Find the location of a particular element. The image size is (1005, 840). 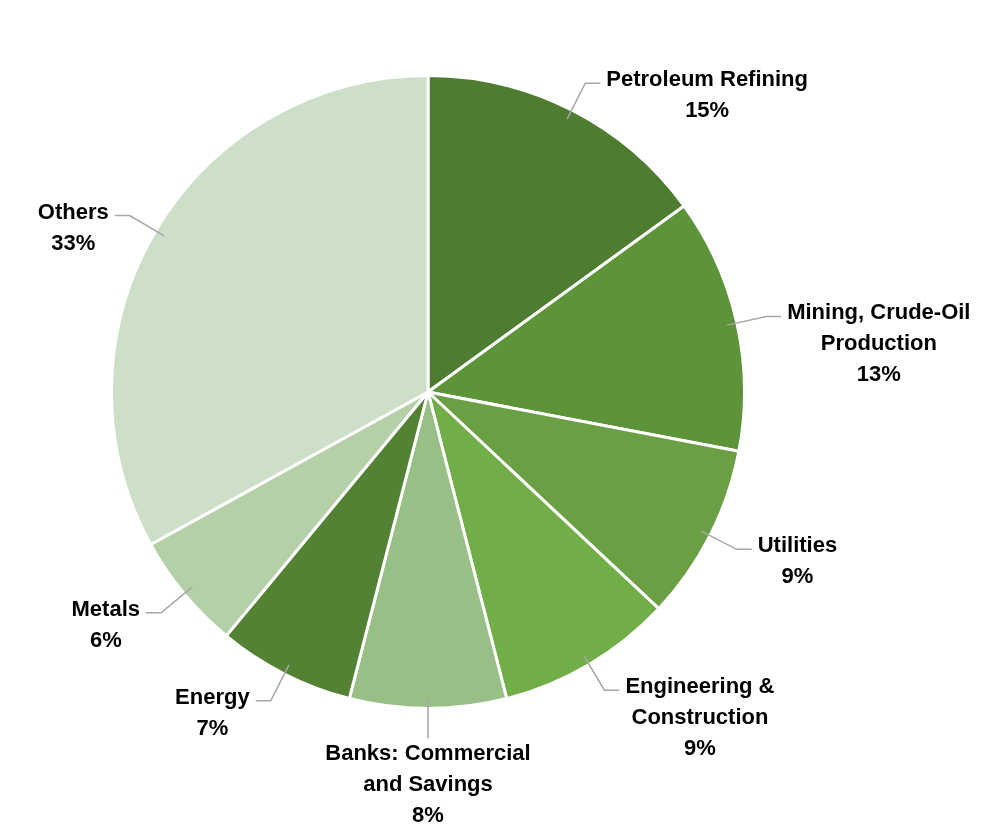

slice-label: Others is located at coordinates (73, 211).